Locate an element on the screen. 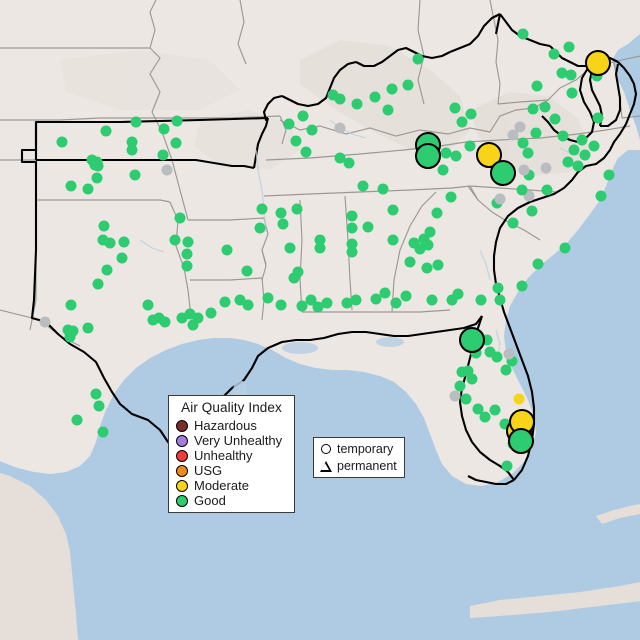 This screenshot has height=640, width=640. legend-item-very-unhealthy: Very Unhealthy is located at coordinates (235, 440).